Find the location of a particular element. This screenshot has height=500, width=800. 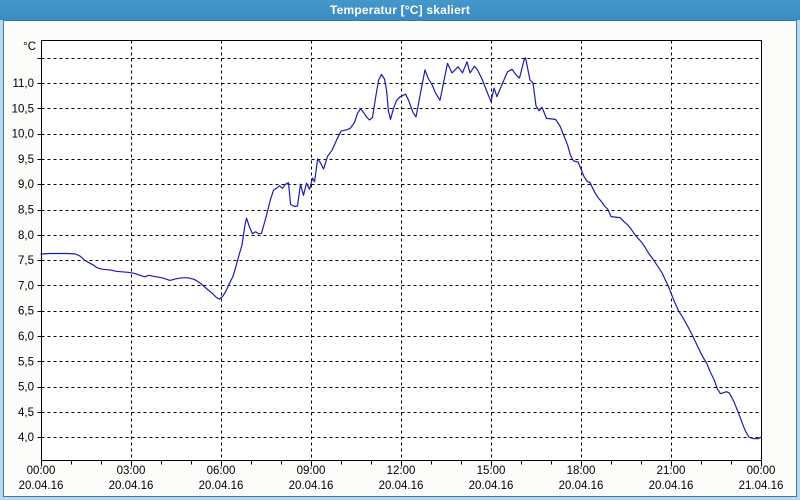

svg-text: °C is located at coordinates (29, 47).